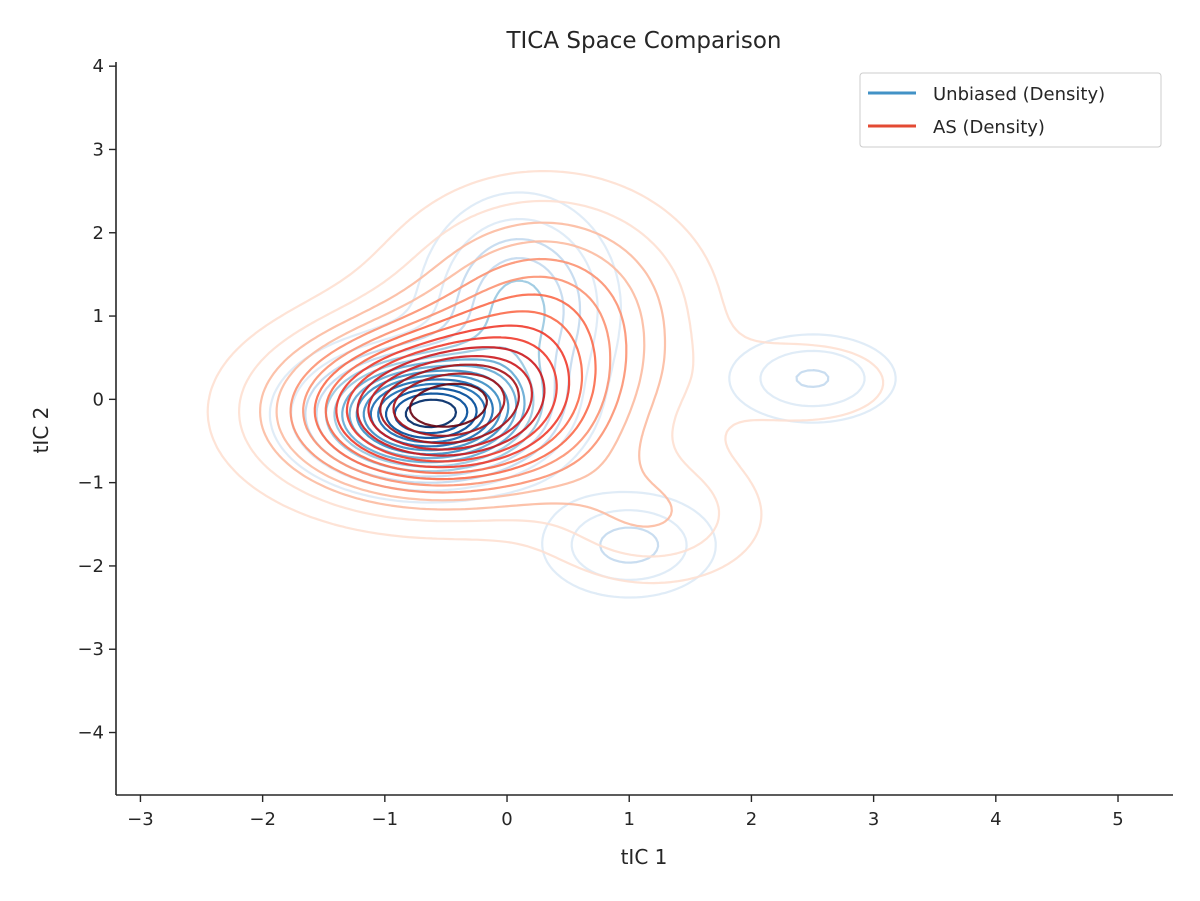 The width and height of the screenshot is (1200, 901). Describe the element at coordinates (98, 399) in the screenshot. I see `y-tick-label: 0` at that location.